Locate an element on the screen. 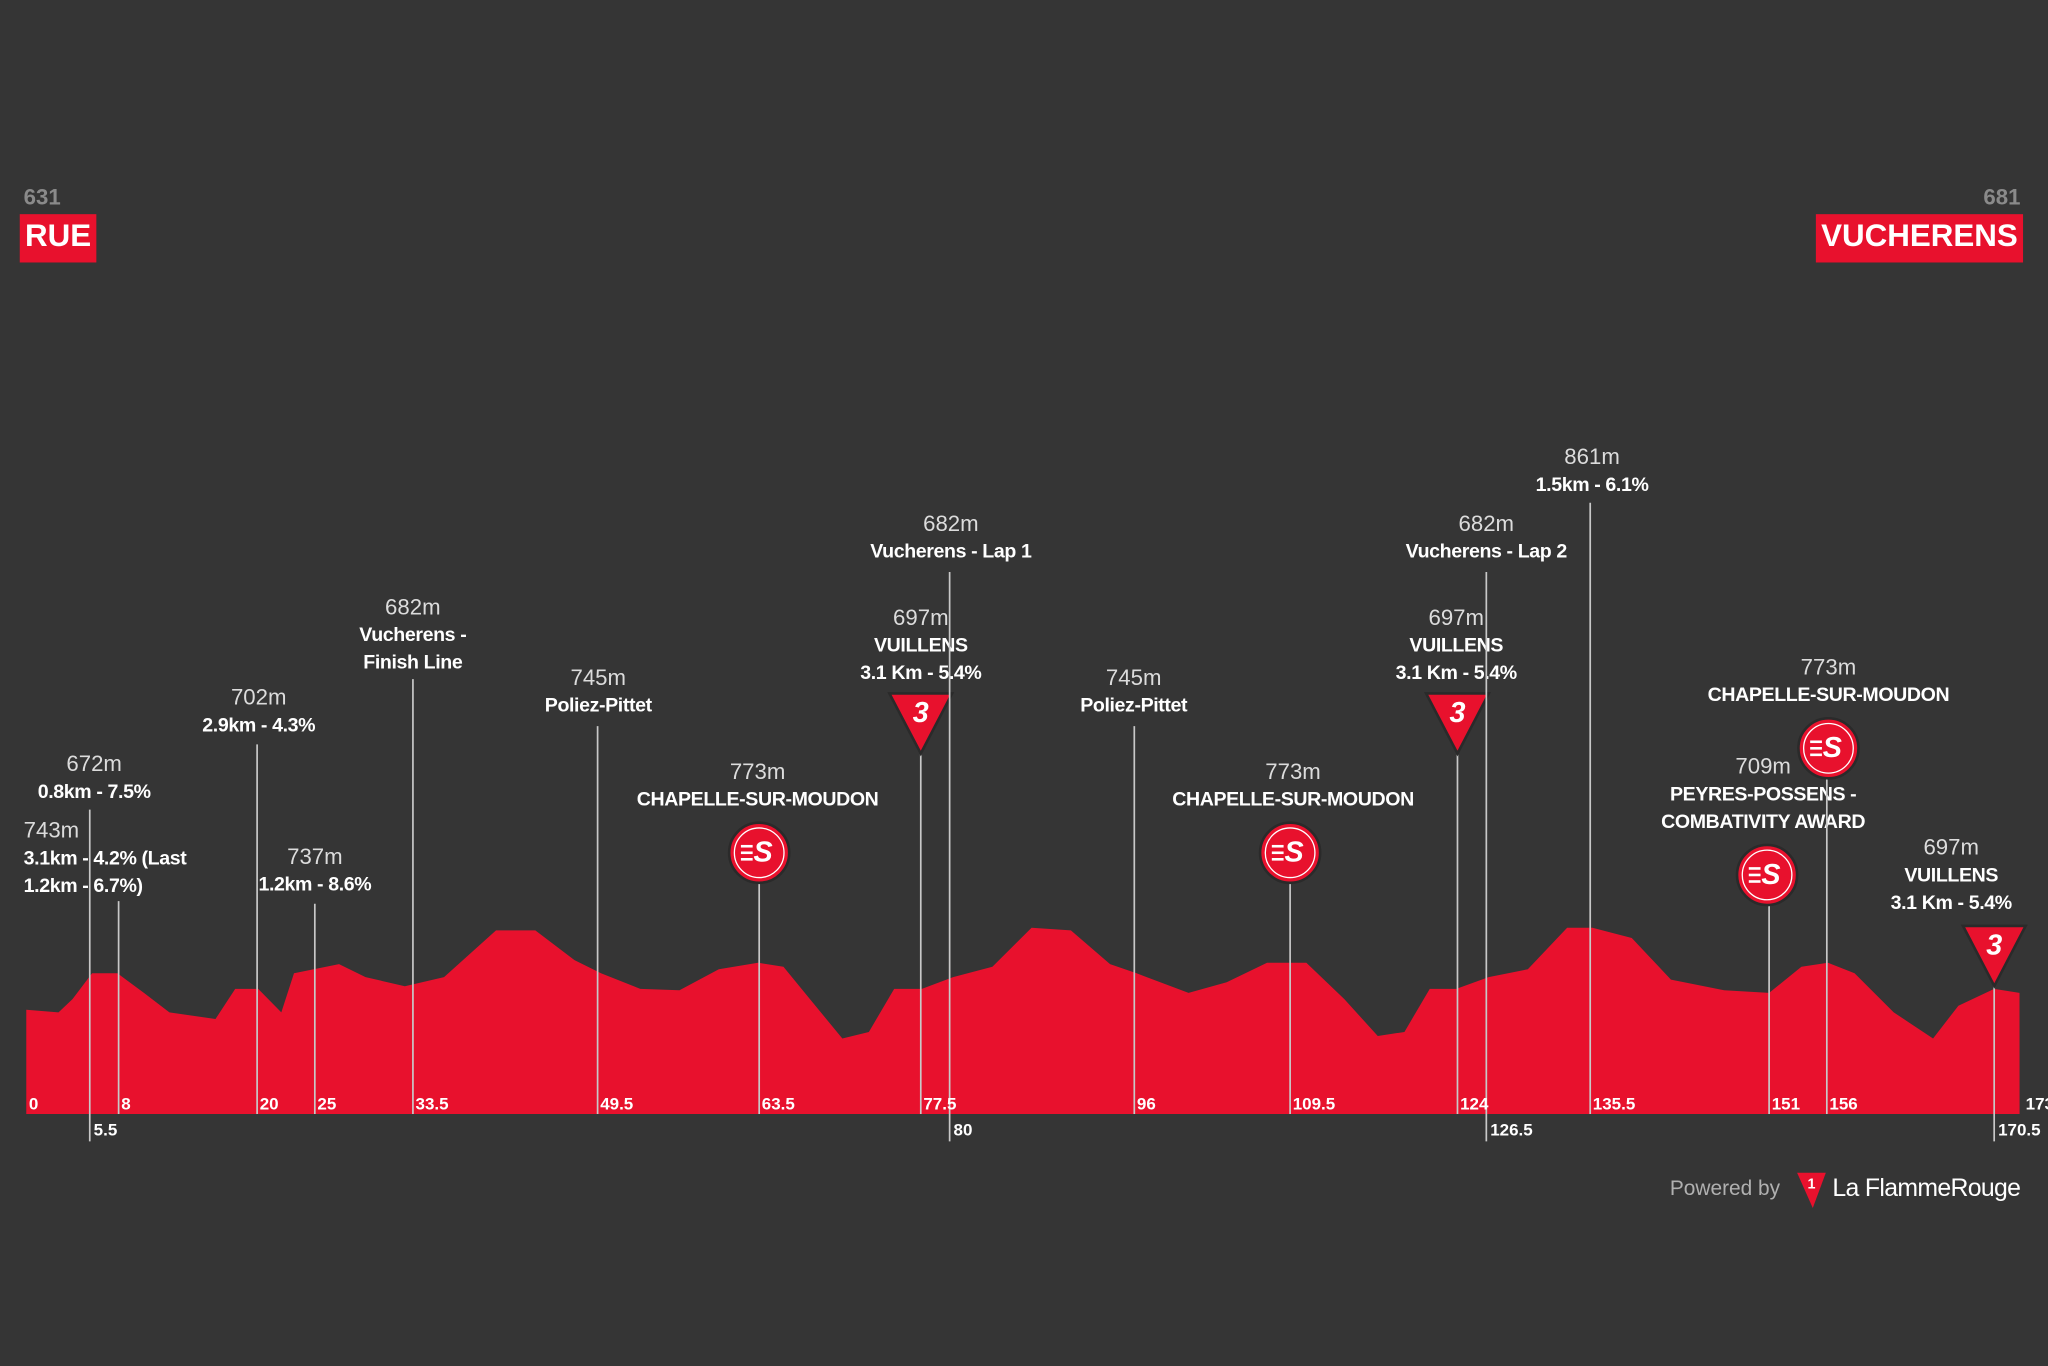  footer: Powered by 1 La FlammeRouge is located at coordinates (1845, 1190).